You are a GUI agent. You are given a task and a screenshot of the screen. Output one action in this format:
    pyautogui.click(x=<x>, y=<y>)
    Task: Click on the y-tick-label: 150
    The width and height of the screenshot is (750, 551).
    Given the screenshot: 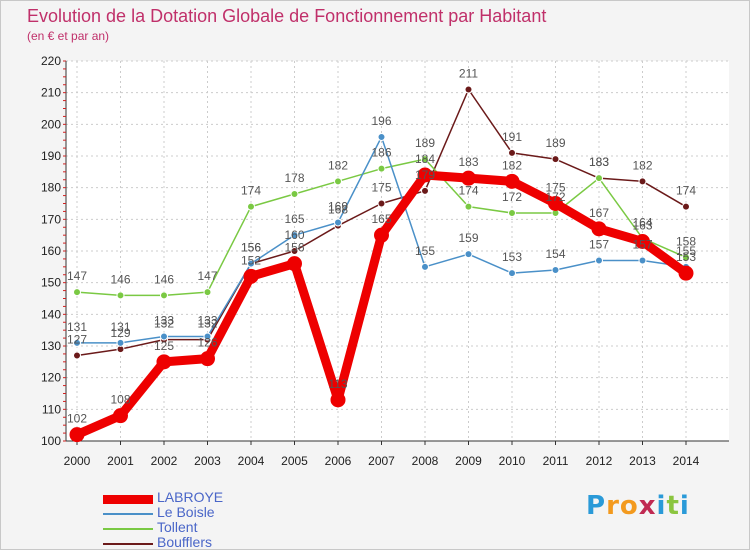 What is the action you would take?
    pyautogui.click(x=51, y=283)
    